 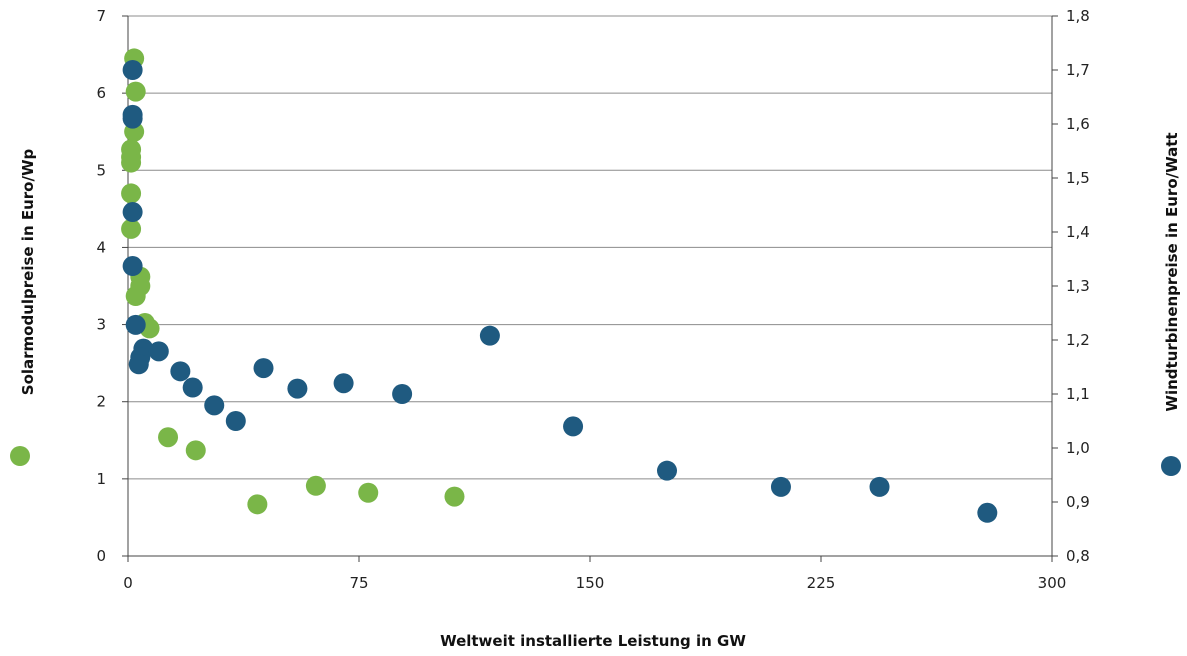 I want to click on right-y-tick-label: 1,5, so click(x=1078, y=178).